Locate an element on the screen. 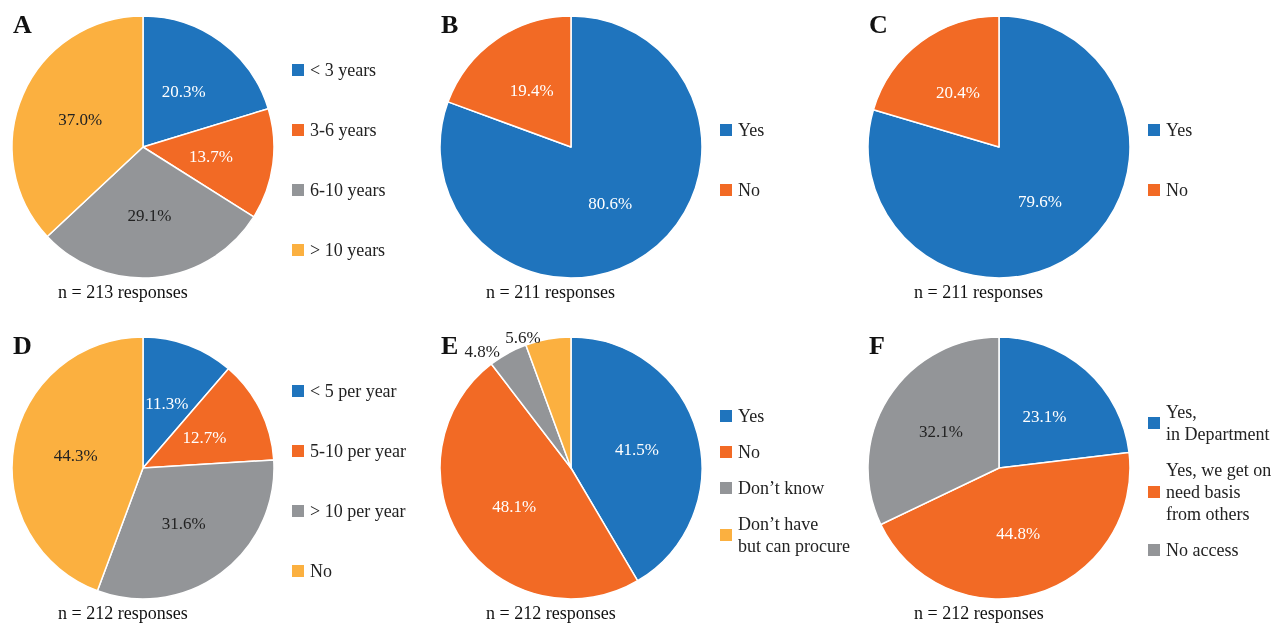 Image resolution: width=1283 pixels, height=641 pixels. data-label: 4.8% is located at coordinates (482, 351).